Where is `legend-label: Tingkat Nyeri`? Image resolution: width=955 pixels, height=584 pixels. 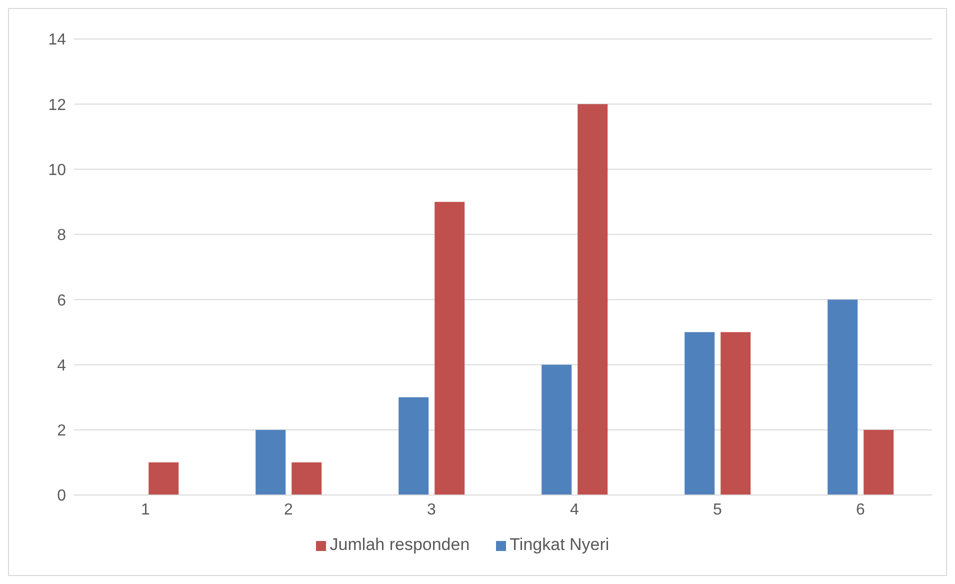
legend-label: Tingkat Nyeri is located at coordinates (560, 544).